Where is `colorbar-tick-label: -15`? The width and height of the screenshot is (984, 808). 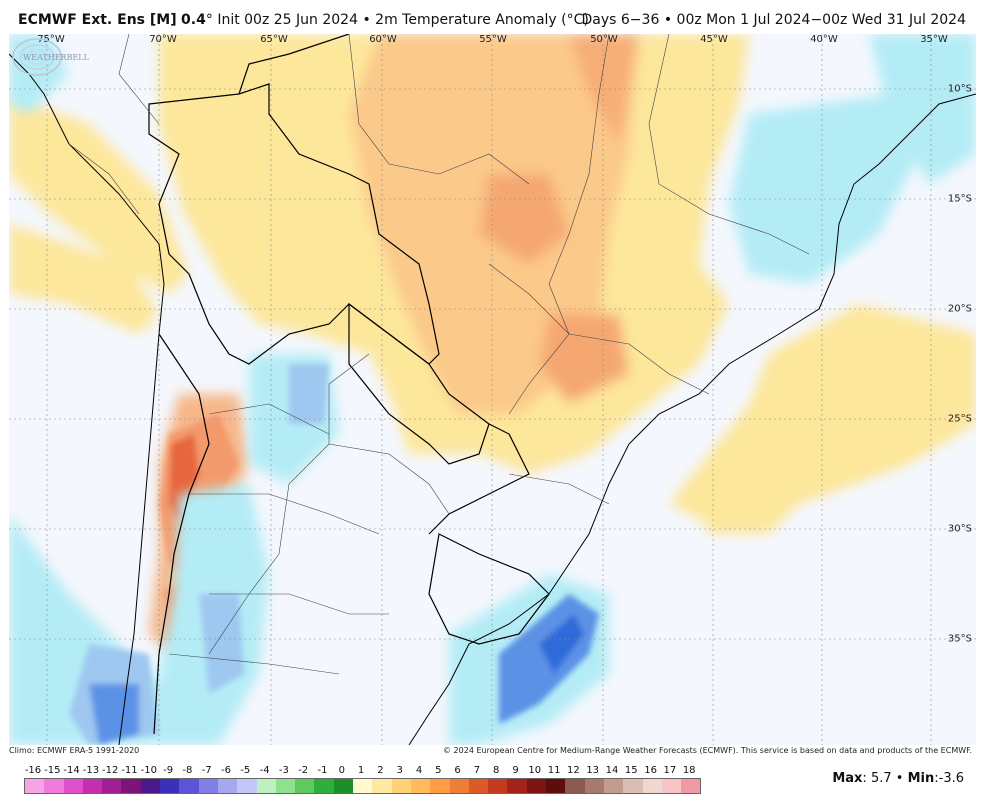
colorbar-tick-label: -15 is located at coordinates (52, 770).